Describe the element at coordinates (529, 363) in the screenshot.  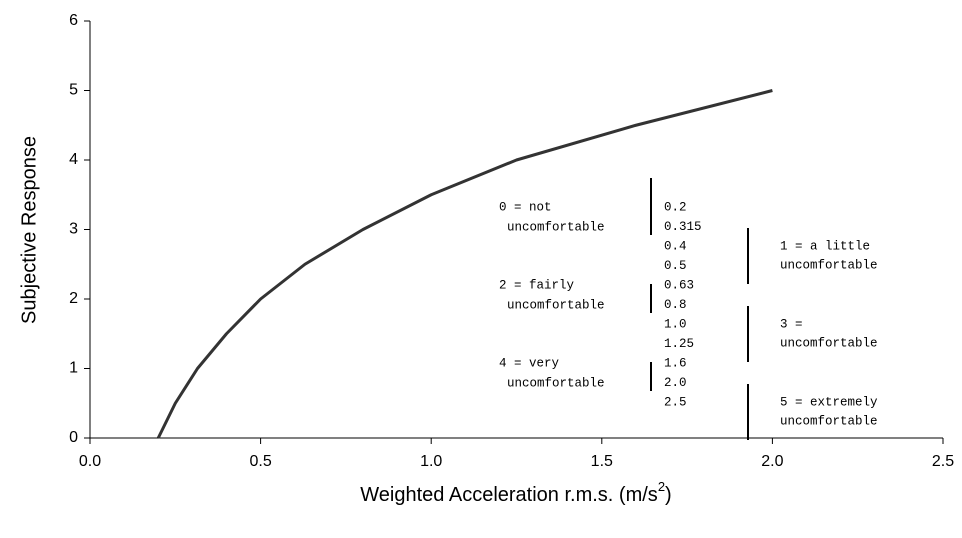
I see `scale-label: 4 = very` at that location.